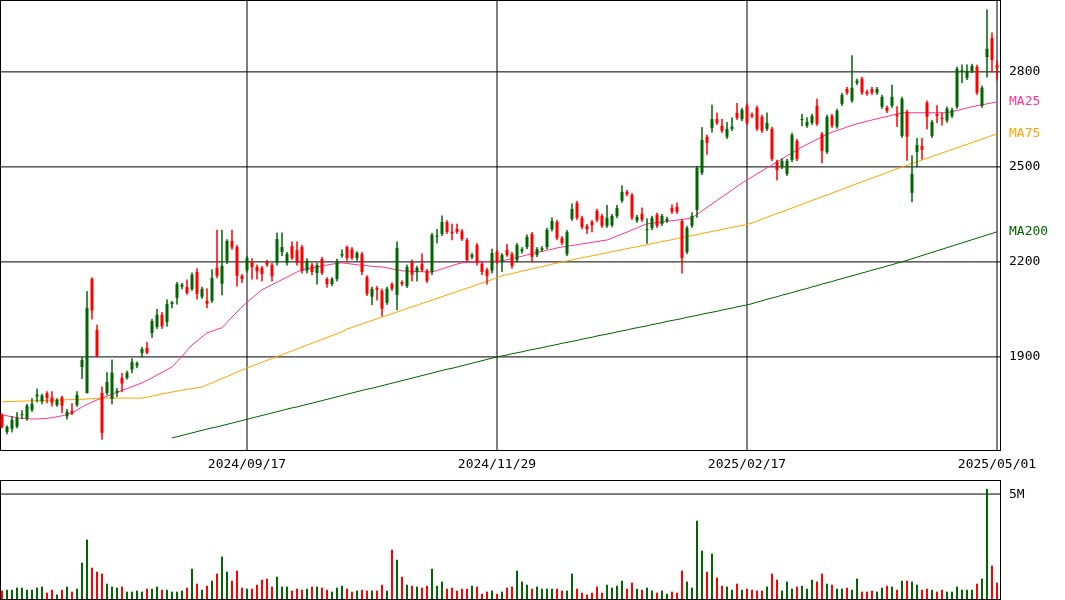 The image size is (1065, 600). I want to click on y-tick-label: 2500, so click(1025, 166).